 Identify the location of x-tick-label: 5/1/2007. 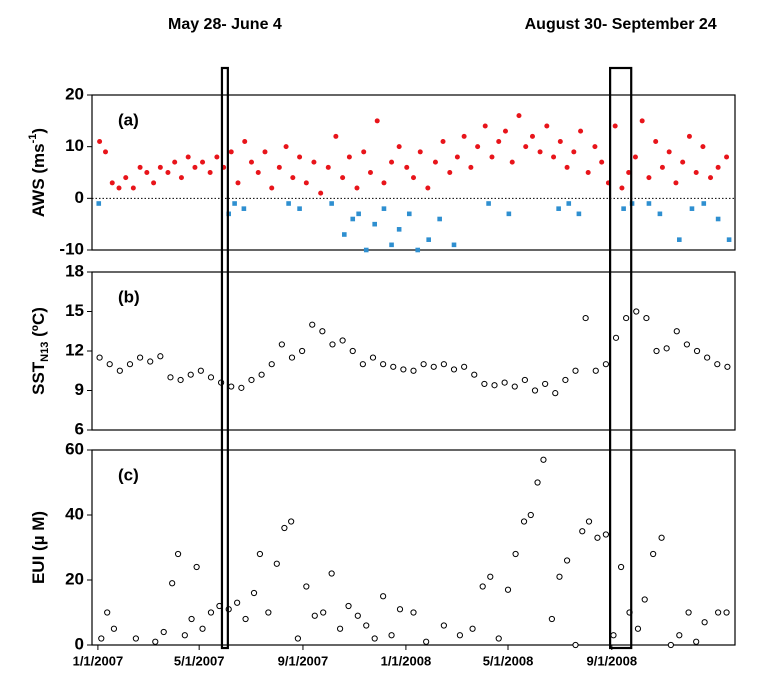
(199, 660).